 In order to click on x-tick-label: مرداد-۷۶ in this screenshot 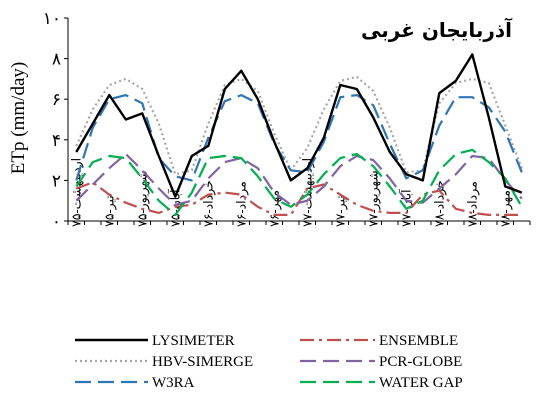, I will do `click(241, 204)`.